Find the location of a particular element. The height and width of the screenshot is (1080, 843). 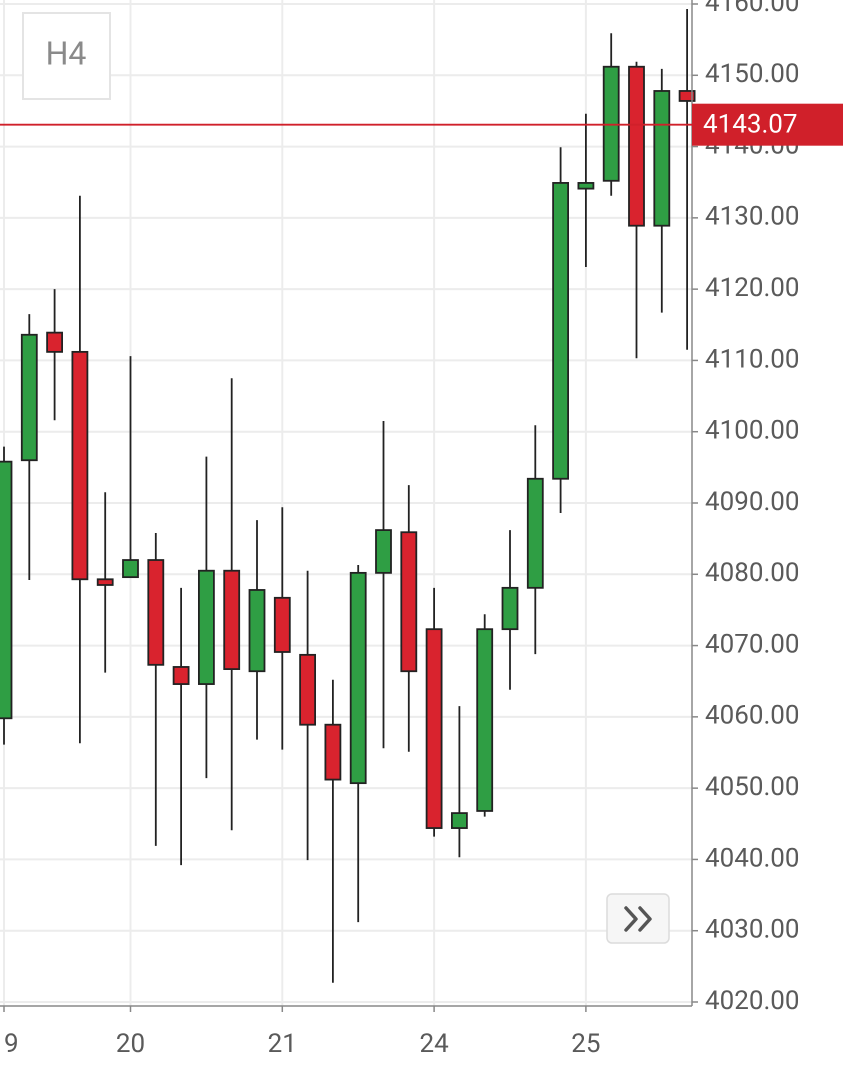

y-tick-label: 4080.00 is located at coordinates (752, 573).